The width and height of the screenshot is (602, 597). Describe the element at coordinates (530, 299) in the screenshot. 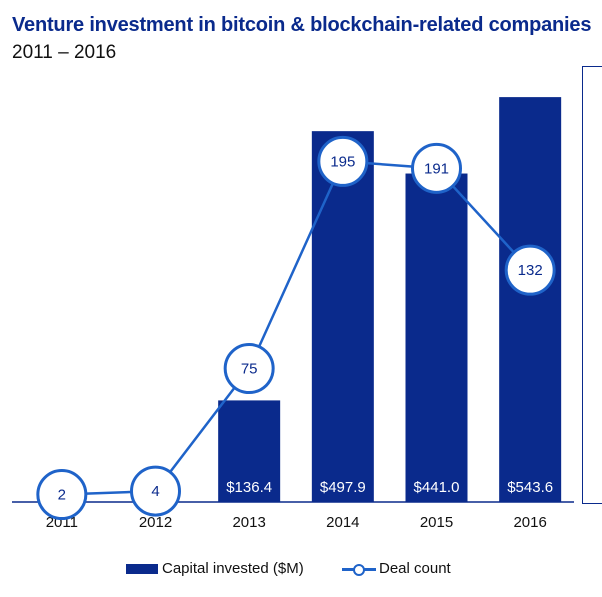

I see `bar-2016` at that location.